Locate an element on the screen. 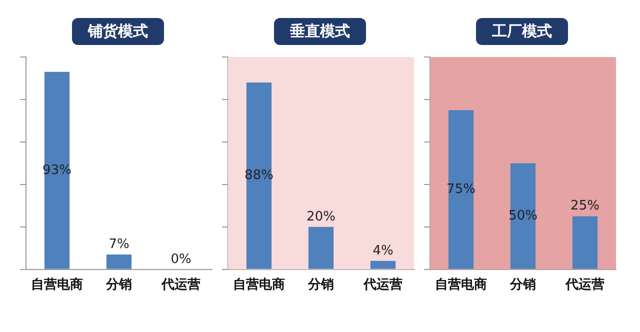  data-label: 4% is located at coordinates (383, 250).